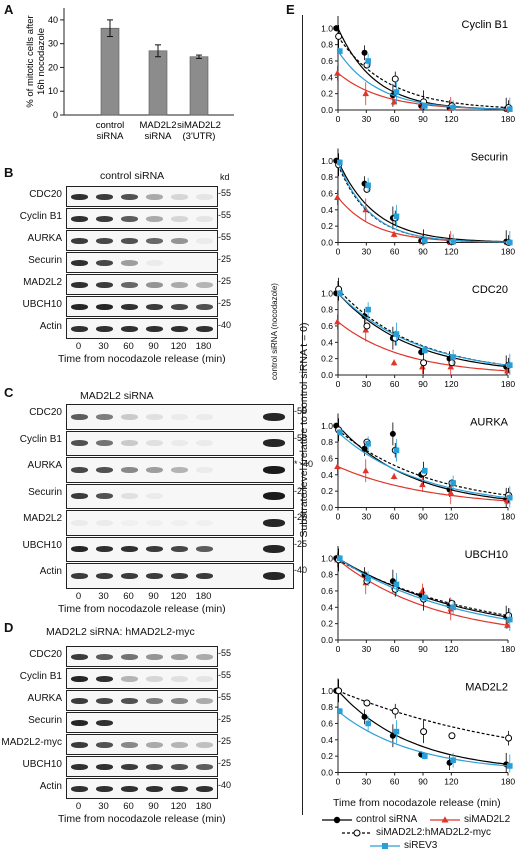 The image size is (520, 859). What do you see at coordinates (434, 832) in the screenshot?
I see `legend-rescue-label: siMAD2L2:hMAD2L2-myc` at bounding box center [434, 832].